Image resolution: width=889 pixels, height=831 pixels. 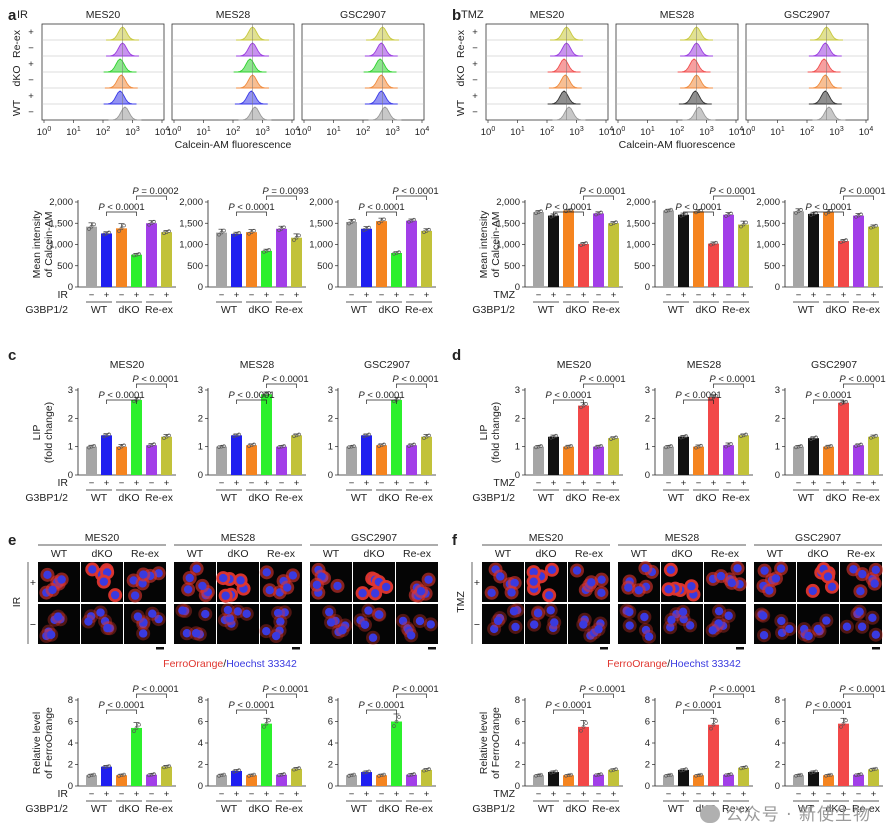 What do you see at coordinates (103, 132) in the screenshot?
I see `tick-label: 10²` at bounding box center [103, 132].